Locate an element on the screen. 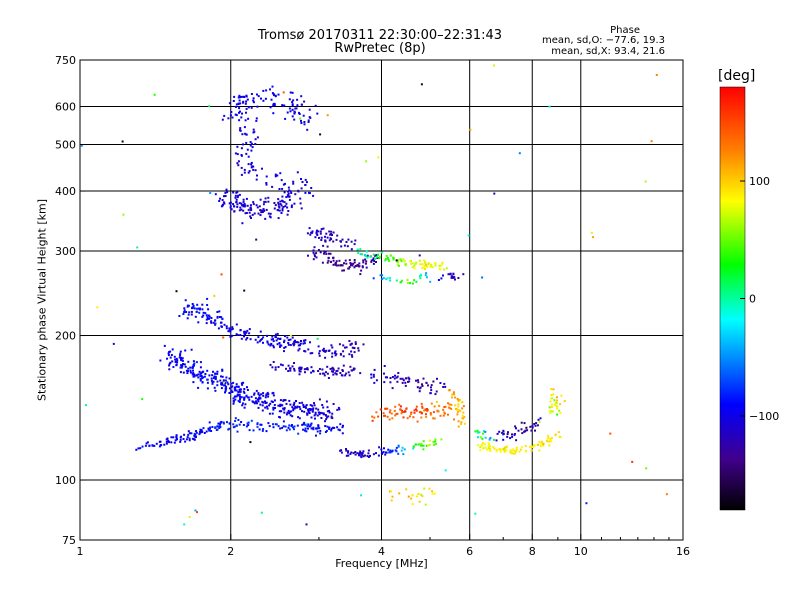 The image size is (800, 600). colorbar-tick-label: 0 is located at coordinates (752, 299).